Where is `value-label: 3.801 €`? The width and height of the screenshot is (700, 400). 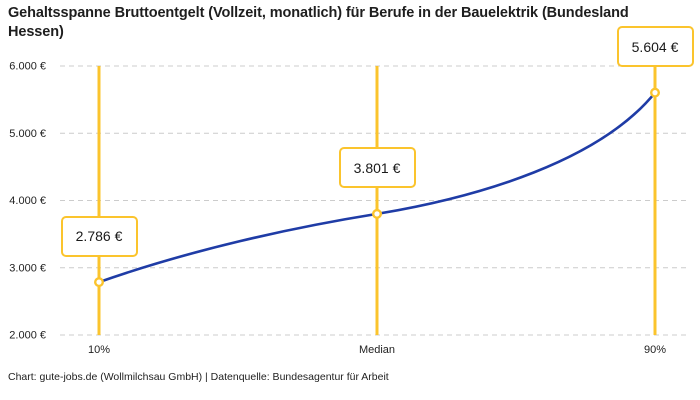
value-label: 3.801 € is located at coordinates (377, 168).